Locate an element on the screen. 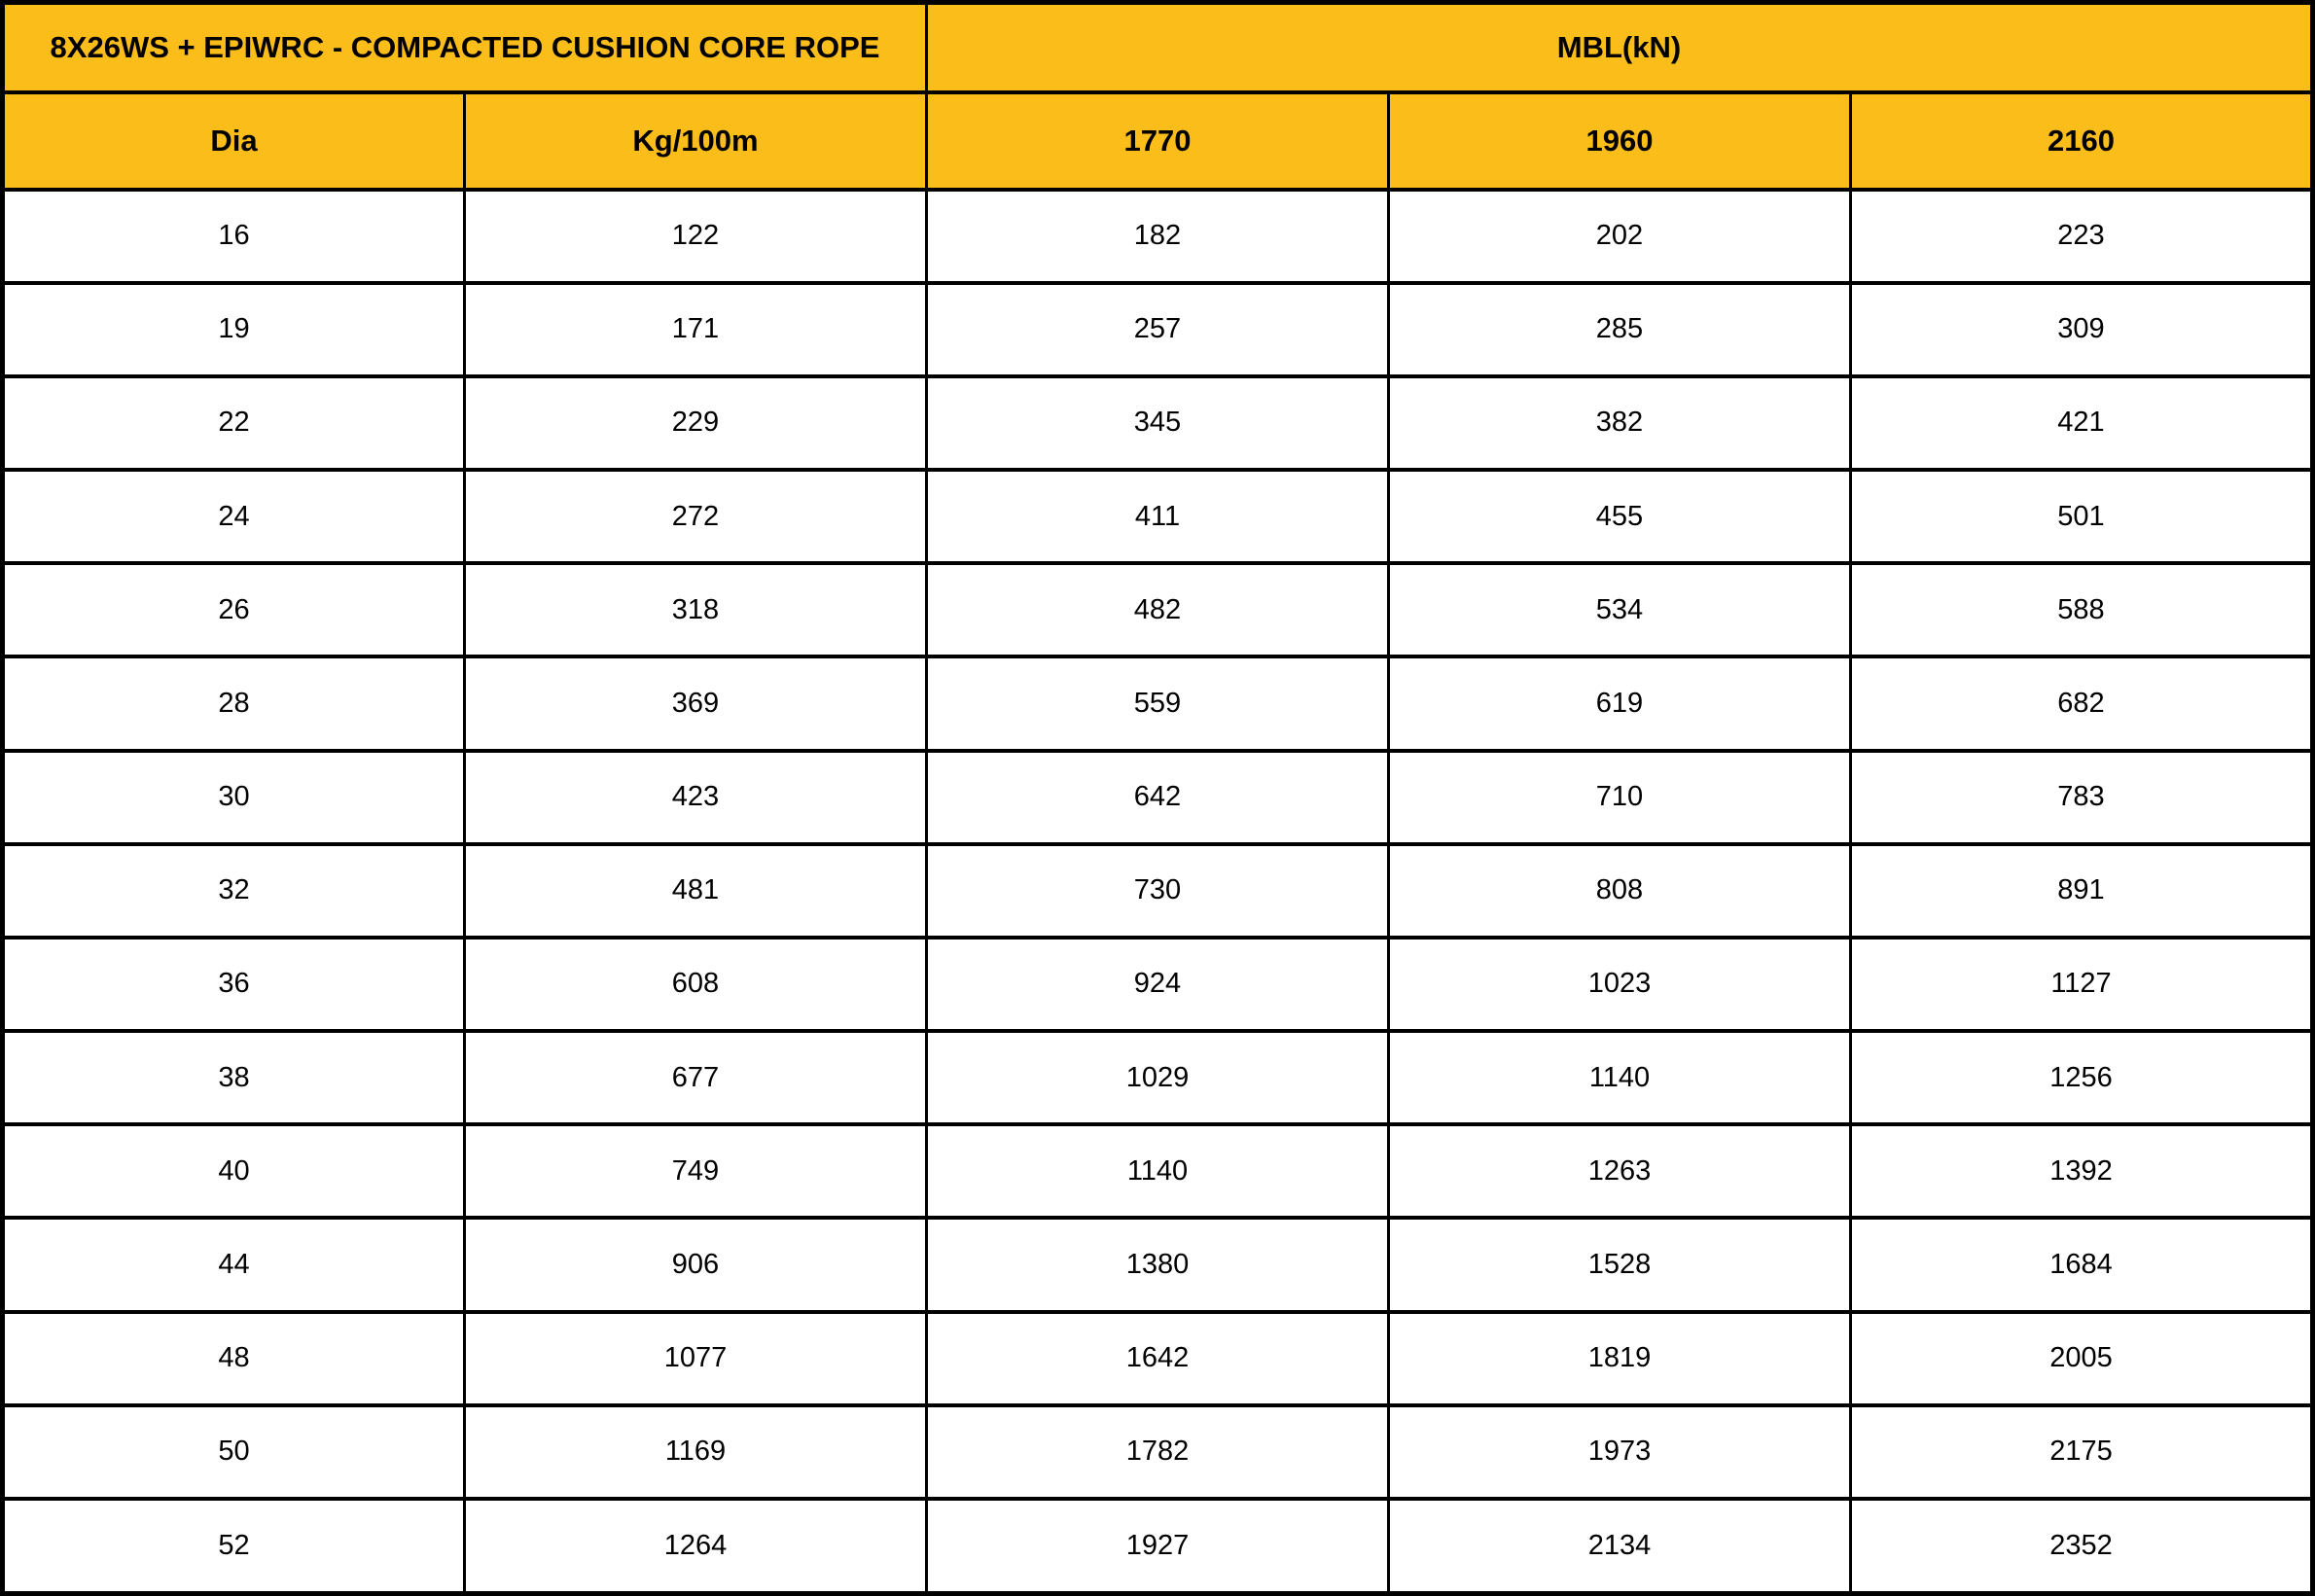  table-cell: 1819 is located at coordinates (1619, 1358).